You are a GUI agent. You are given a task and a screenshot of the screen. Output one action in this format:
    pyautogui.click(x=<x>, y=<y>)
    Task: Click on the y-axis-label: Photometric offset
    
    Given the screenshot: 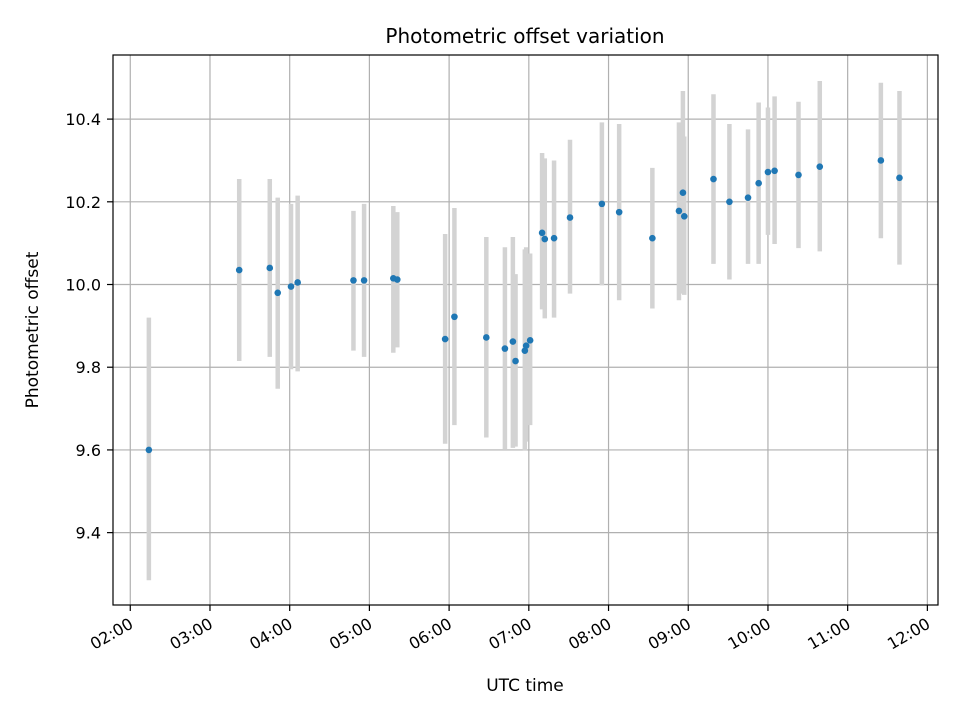 What is the action you would take?
    pyautogui.click(x=33, y=329)
    